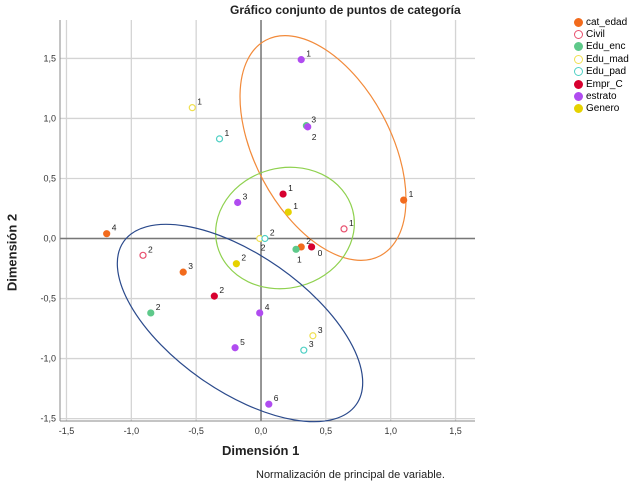 The width and height of the screenshot is (631, 486). I want to click on x-tick-label: -0,5, so click(196, 431).